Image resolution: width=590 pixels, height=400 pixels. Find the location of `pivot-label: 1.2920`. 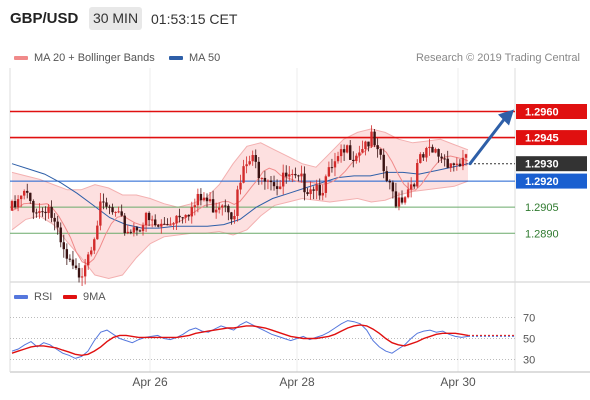

pivot-label: 1.2920 is located at coordinates (542, 182).